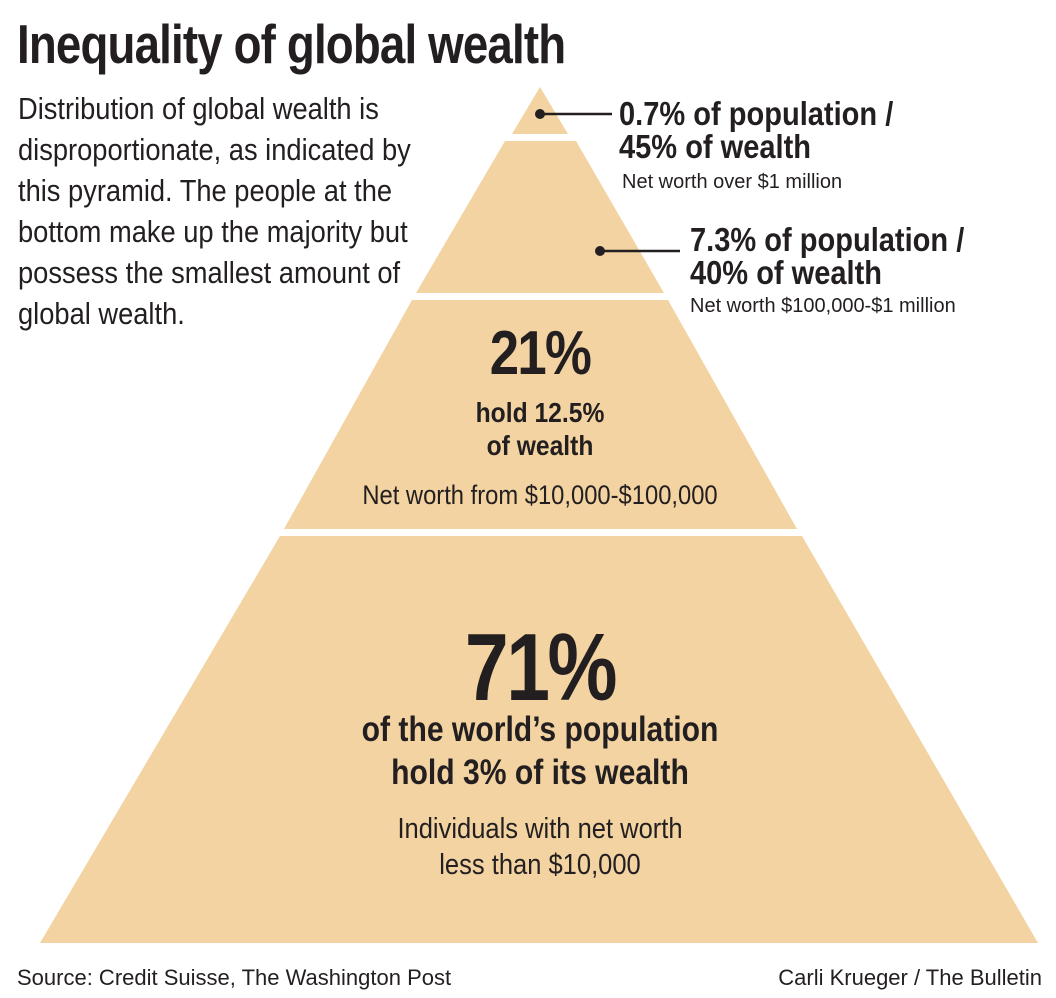 This screenshot has width=1056, height=998. I want to click on callout-upper-leader, so click(637, 251).